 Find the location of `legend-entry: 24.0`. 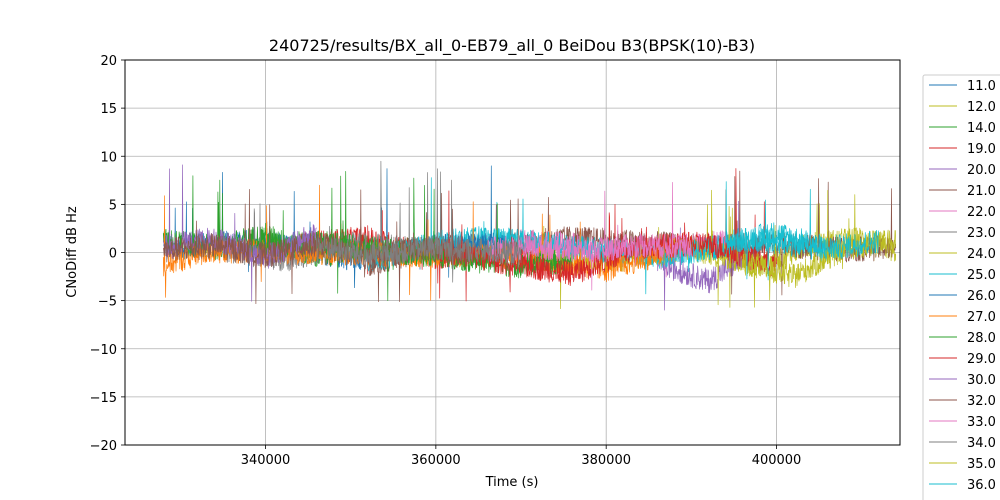

legend-entry: 24.0 is located at coordinates (981, 254).